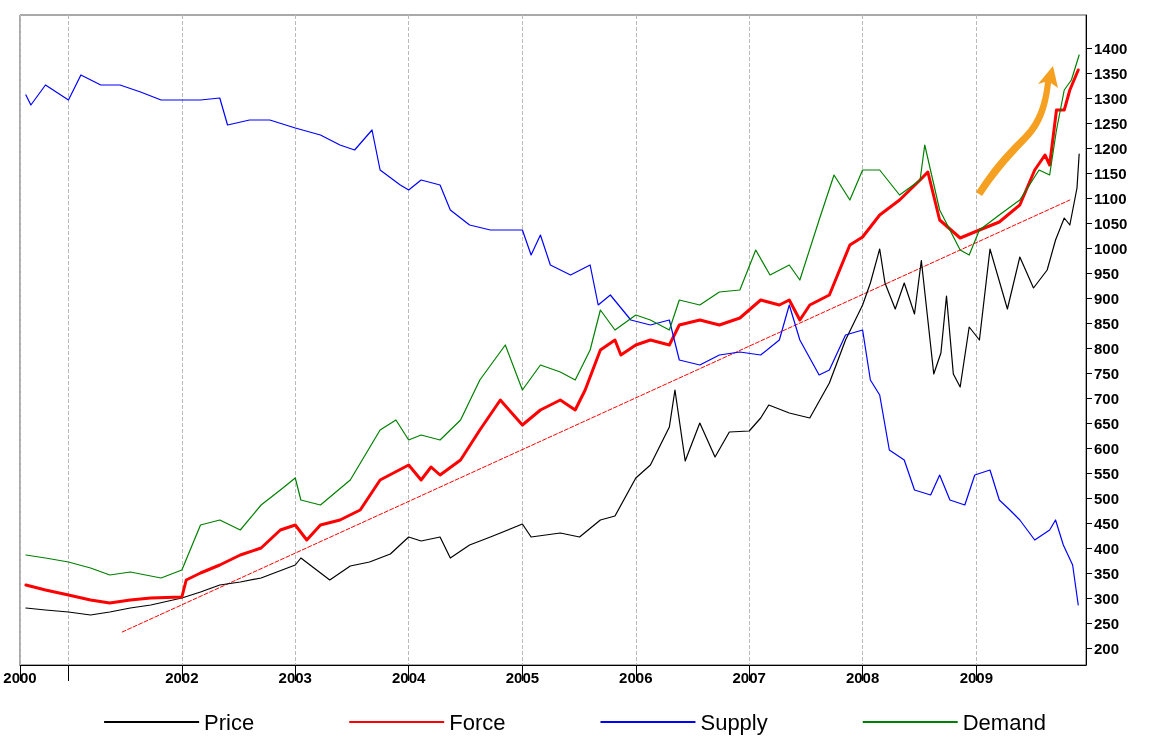 This screenshot has width=1150, height=744. I want to click on x-tick-label: 2002, so click(182, 677).